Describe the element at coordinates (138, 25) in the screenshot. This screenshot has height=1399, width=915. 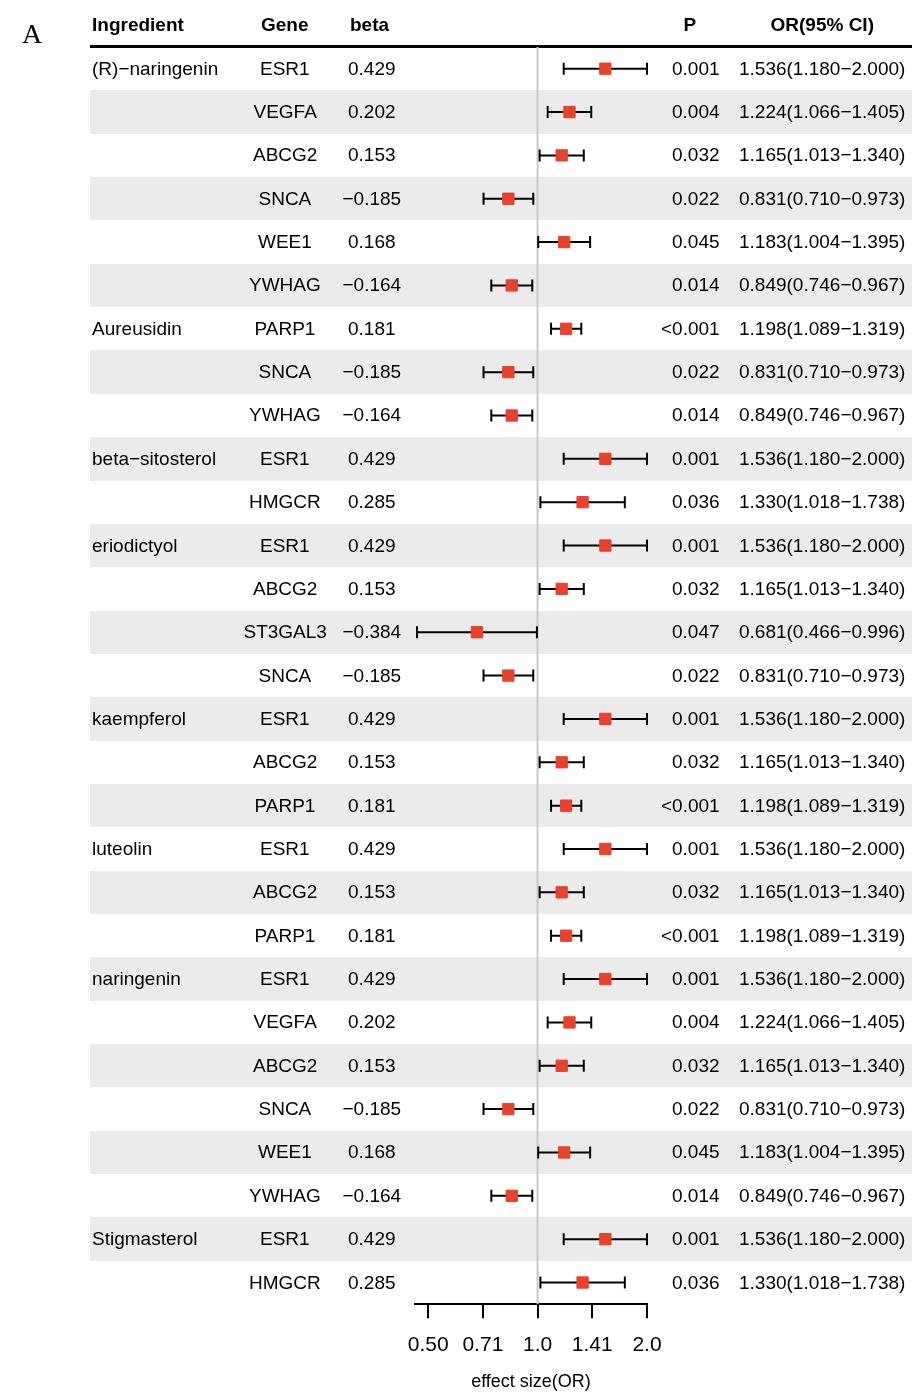
I see `category-label: Ingredient` at that location.